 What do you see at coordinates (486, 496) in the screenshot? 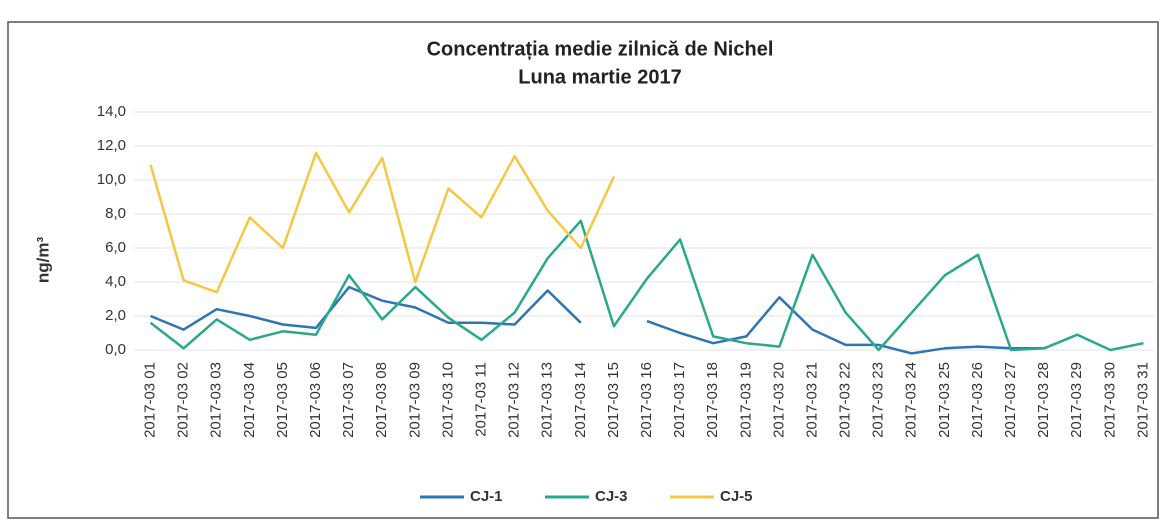
I see `legend-label: CJ-1` at bounding box center [486, 496].